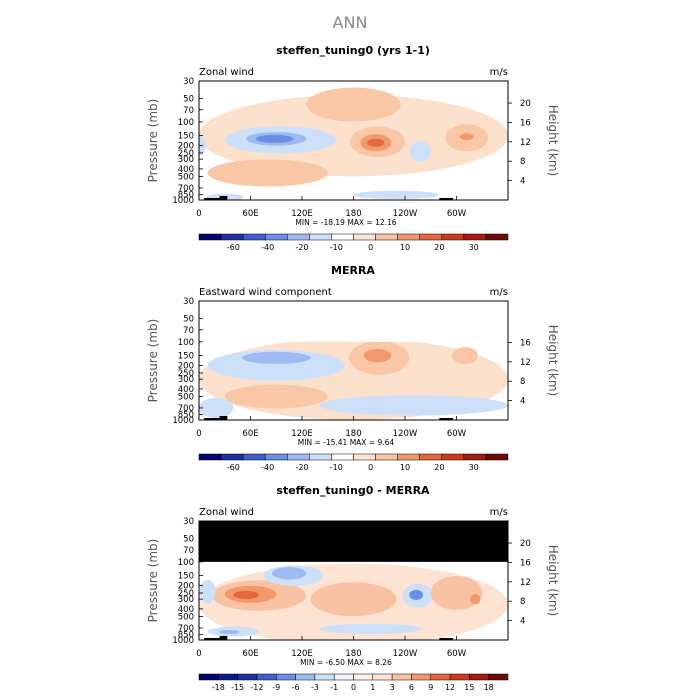 The image size is (700, 700). I want to click on height-tick-label: 4, so click(522, 182).